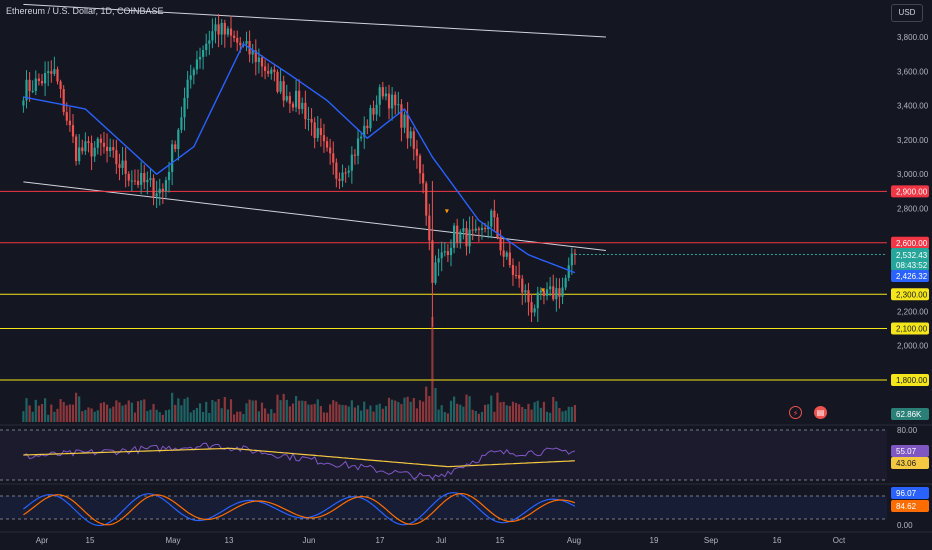 The width and height of the screenshot is (932, 550). Describe the element at coordinates (839, 540) in the screenshot. I see `time-tick-label: Oct` at that location.